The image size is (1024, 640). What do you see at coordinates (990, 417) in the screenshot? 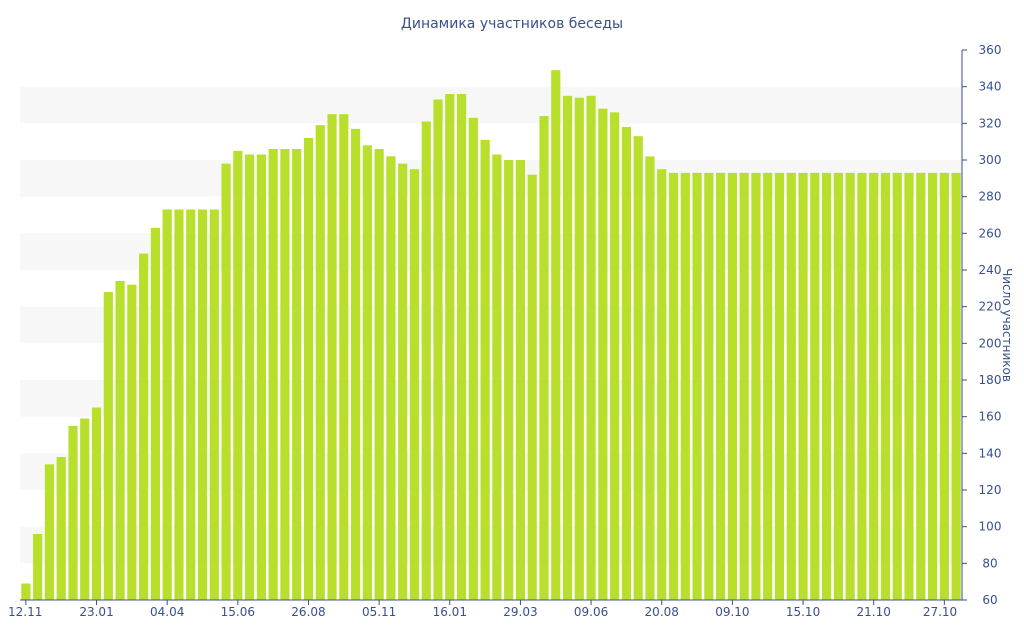
I see `y-tick-label: 160` at bounding box center [990, 417].